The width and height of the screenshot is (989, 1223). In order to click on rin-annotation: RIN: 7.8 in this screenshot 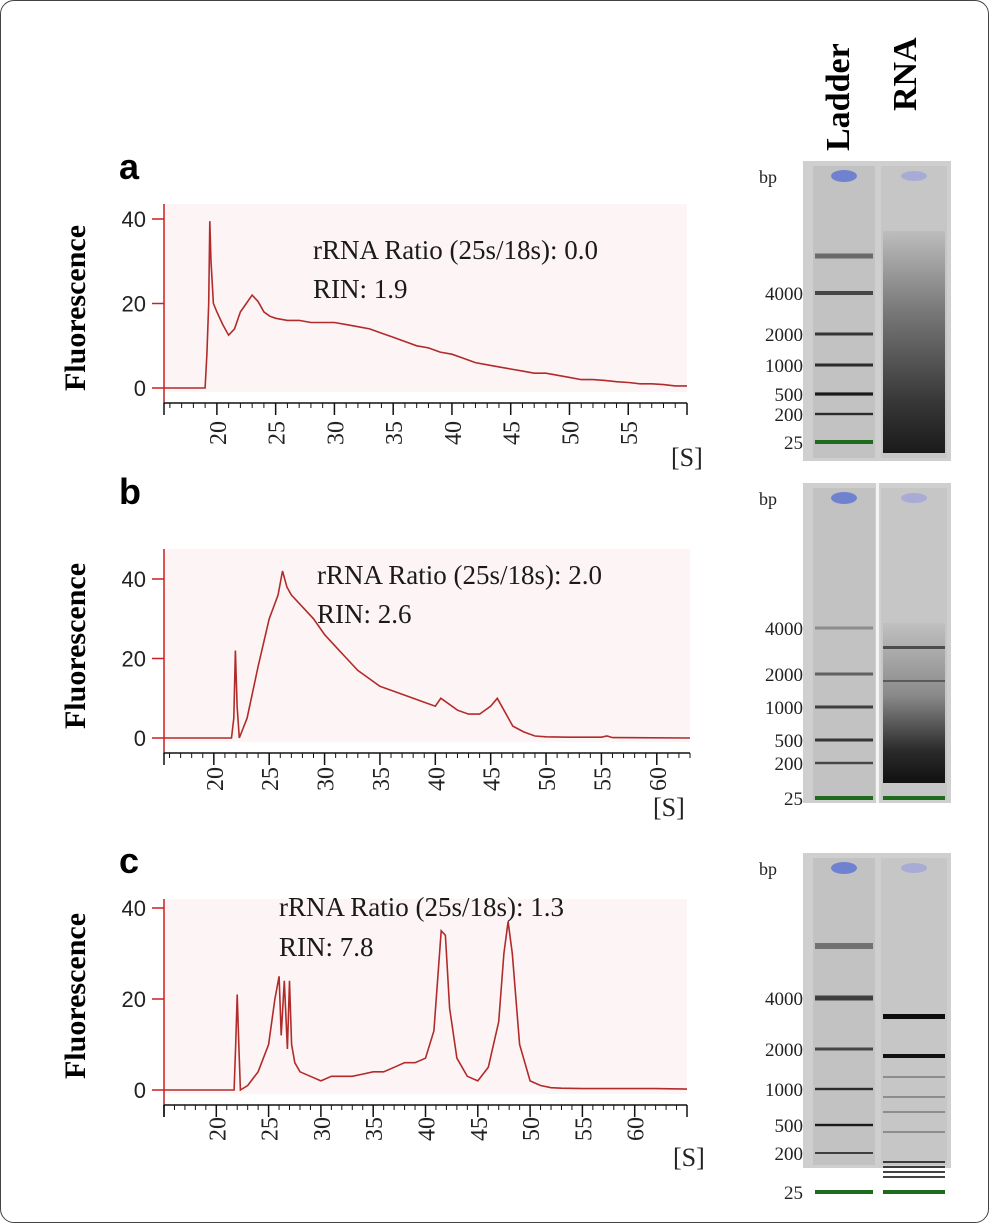, I will do `click(326, 947)`.